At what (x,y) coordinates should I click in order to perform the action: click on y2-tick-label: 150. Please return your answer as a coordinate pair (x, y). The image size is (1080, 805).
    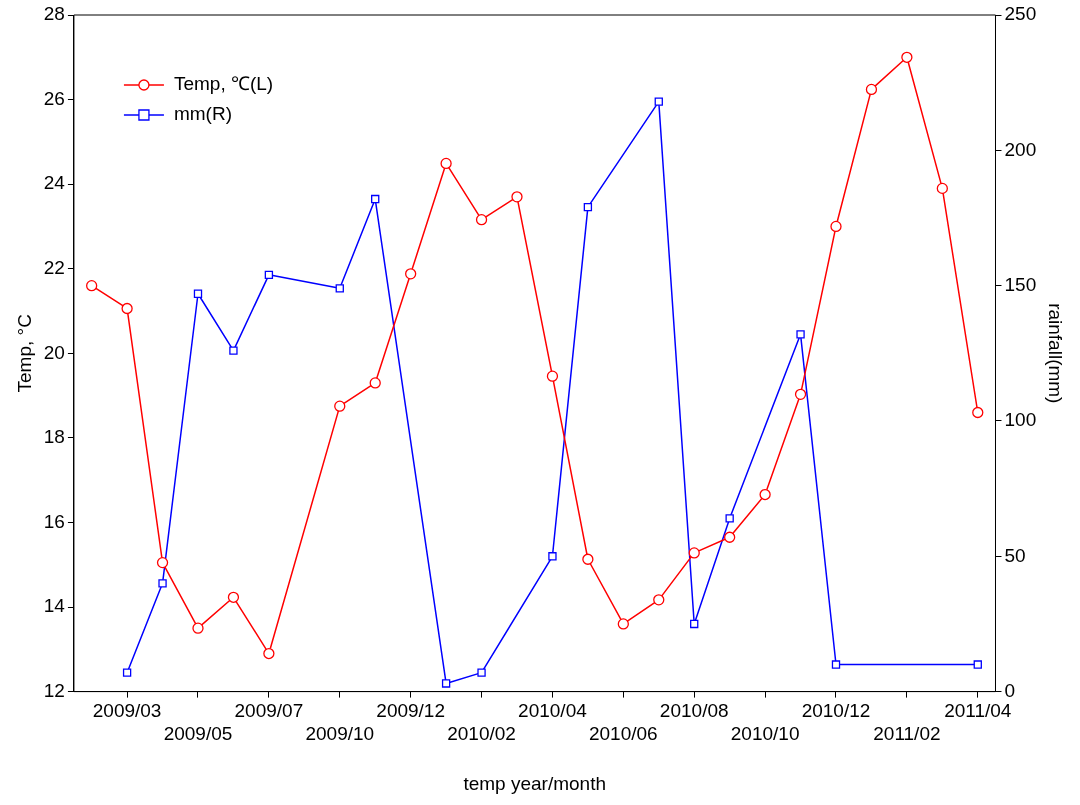
    Looking at the image, I should click on (1020, 284).